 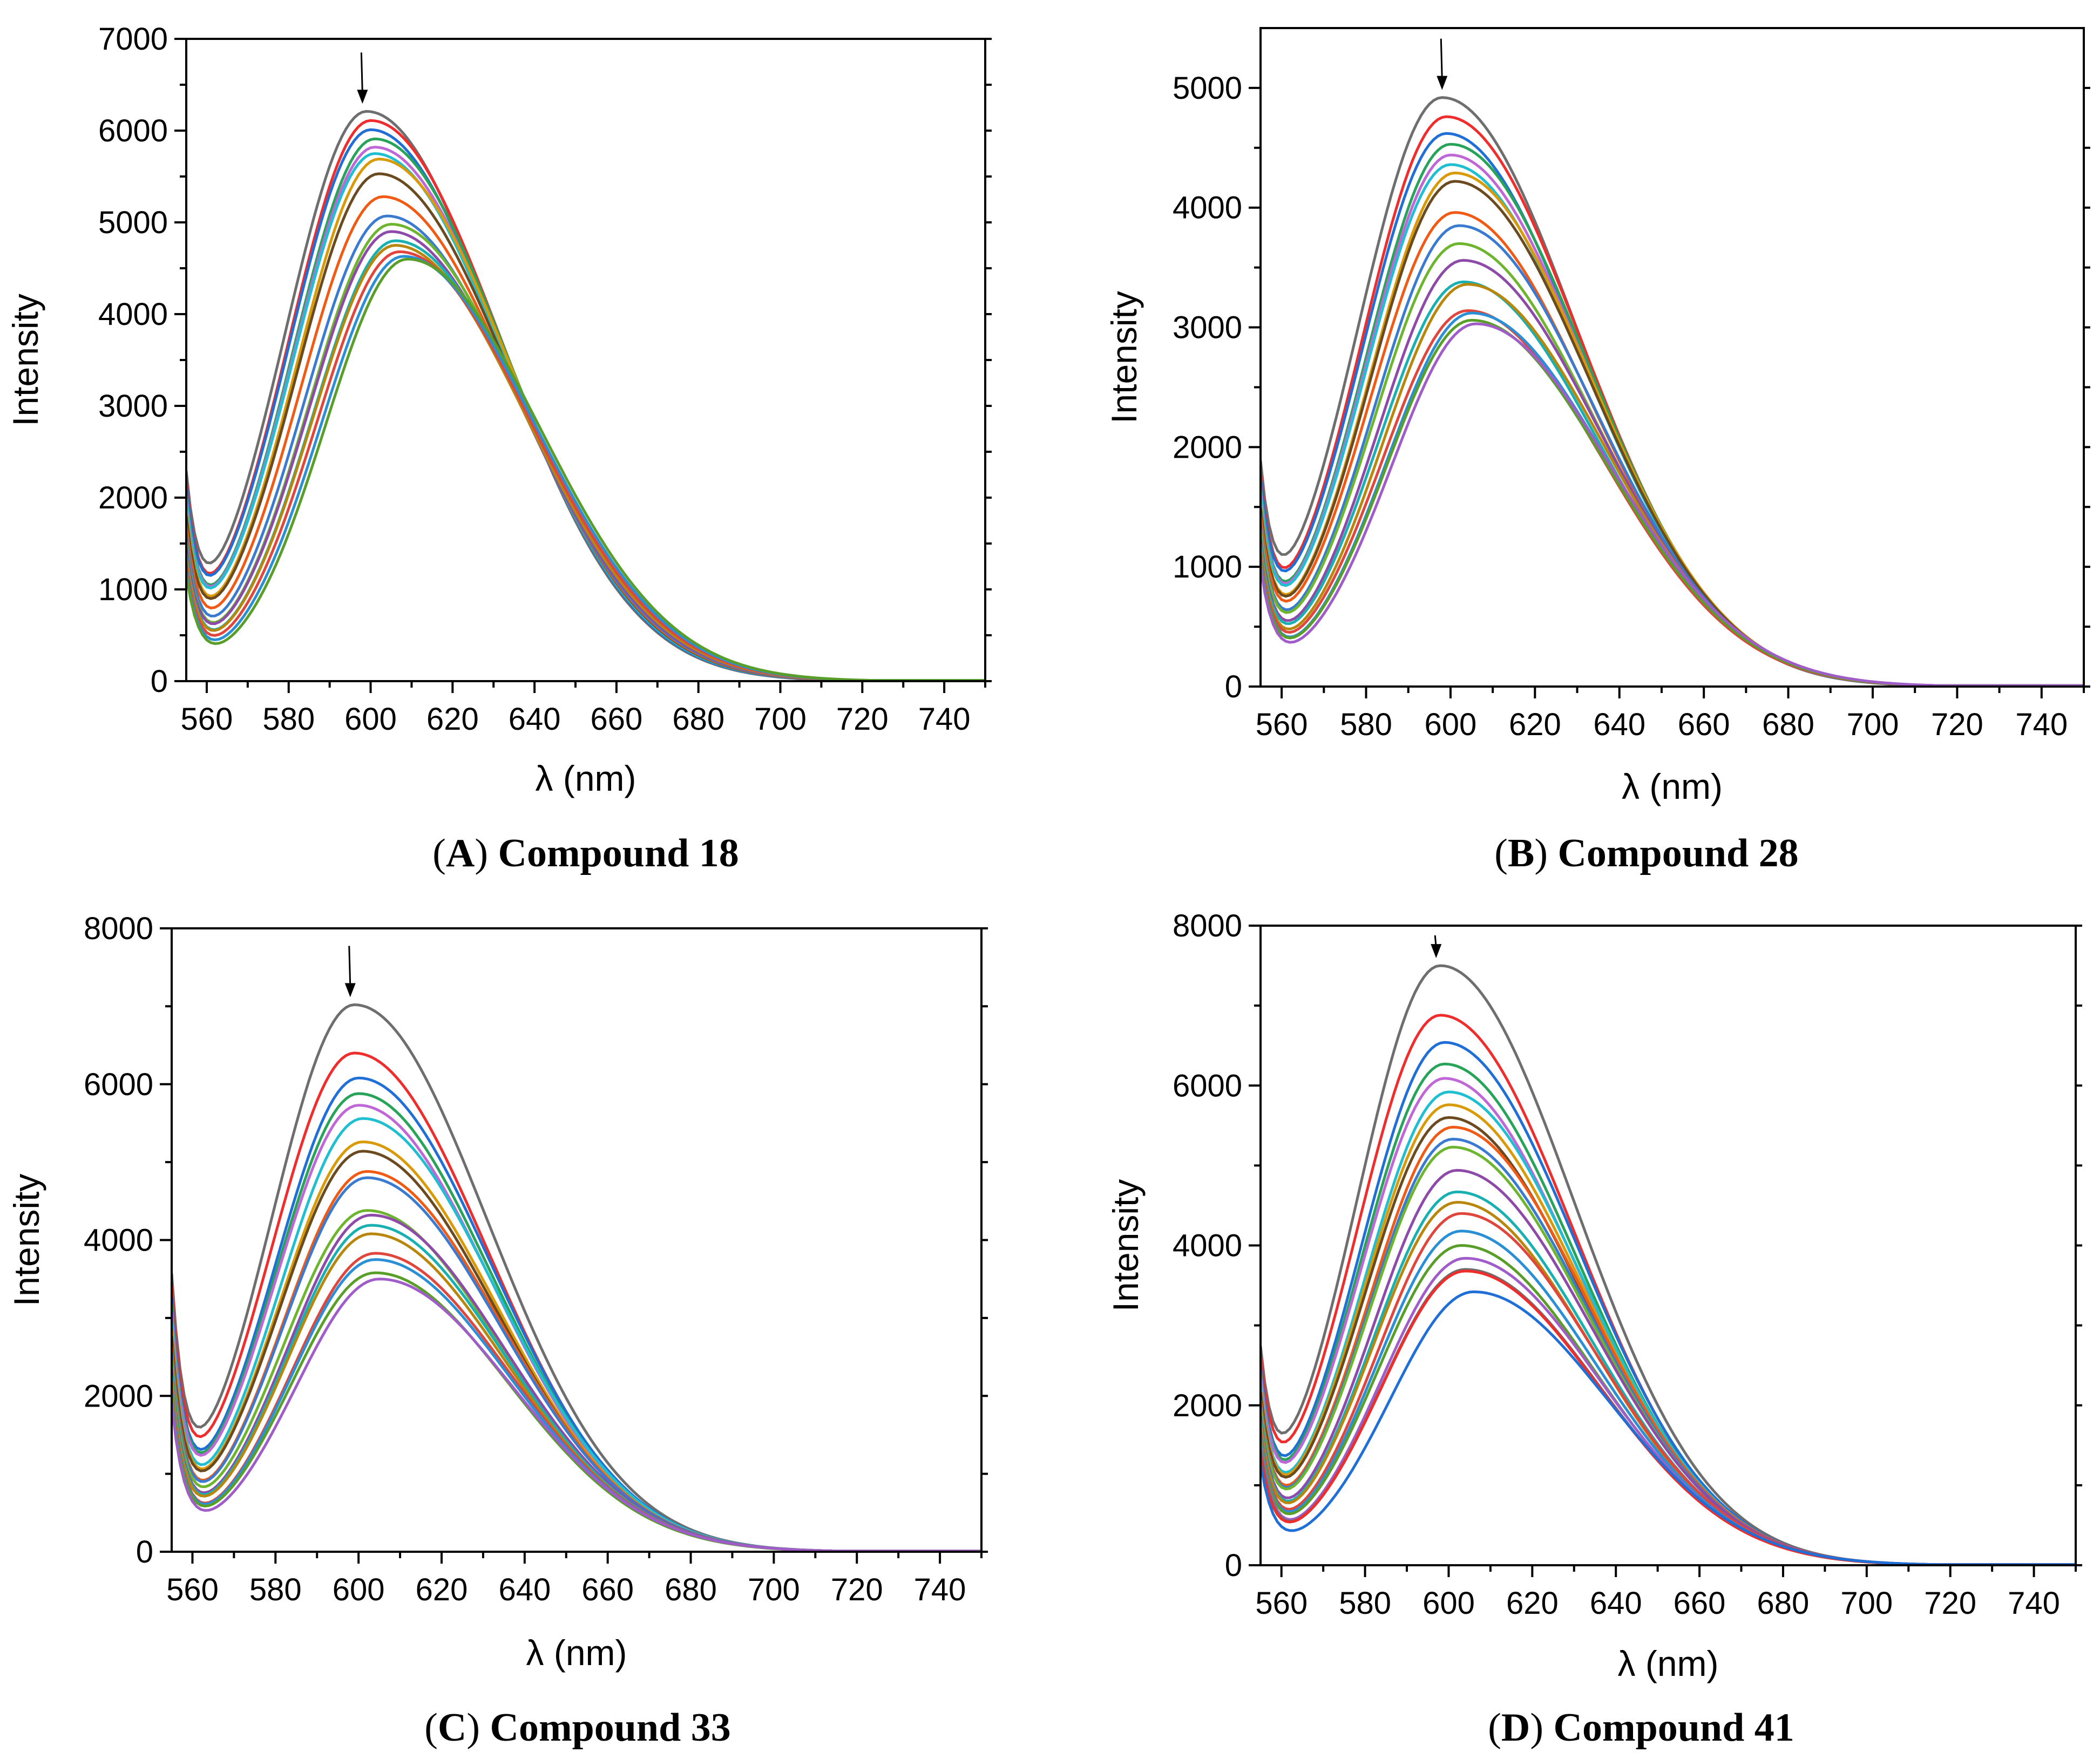 What do you see at coordinates (1449, 1603) in the screenshot?
I see `panel-d-x-tick-label: 600` at bounding box center [1449, 1603].